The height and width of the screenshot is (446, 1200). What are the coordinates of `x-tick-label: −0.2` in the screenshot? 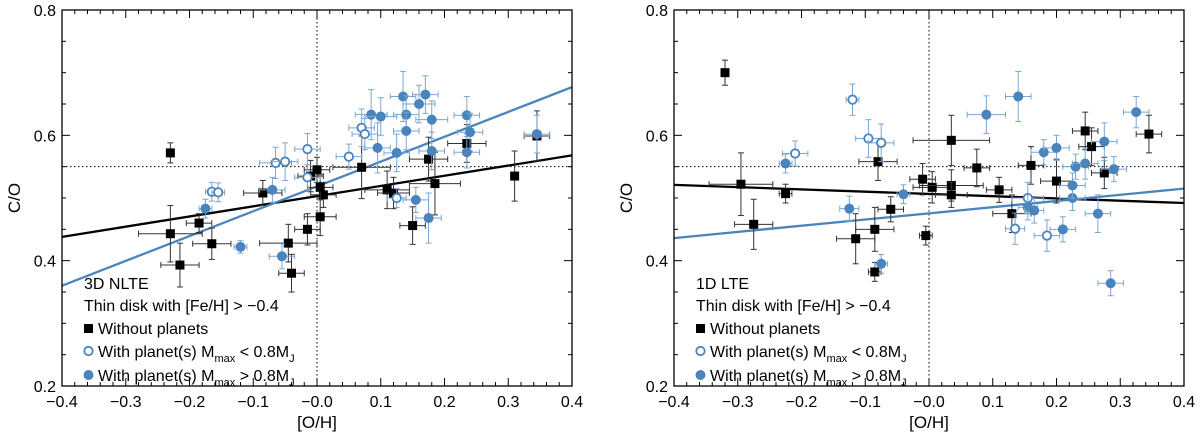 It's located at (802, 402).